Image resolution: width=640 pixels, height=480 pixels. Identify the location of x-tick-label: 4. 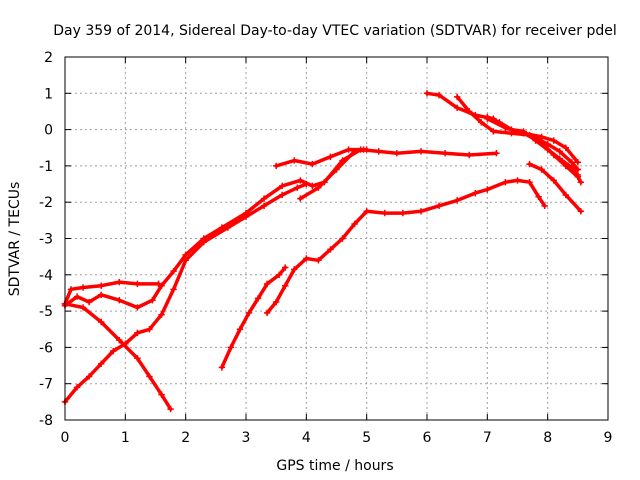
(306, 438).